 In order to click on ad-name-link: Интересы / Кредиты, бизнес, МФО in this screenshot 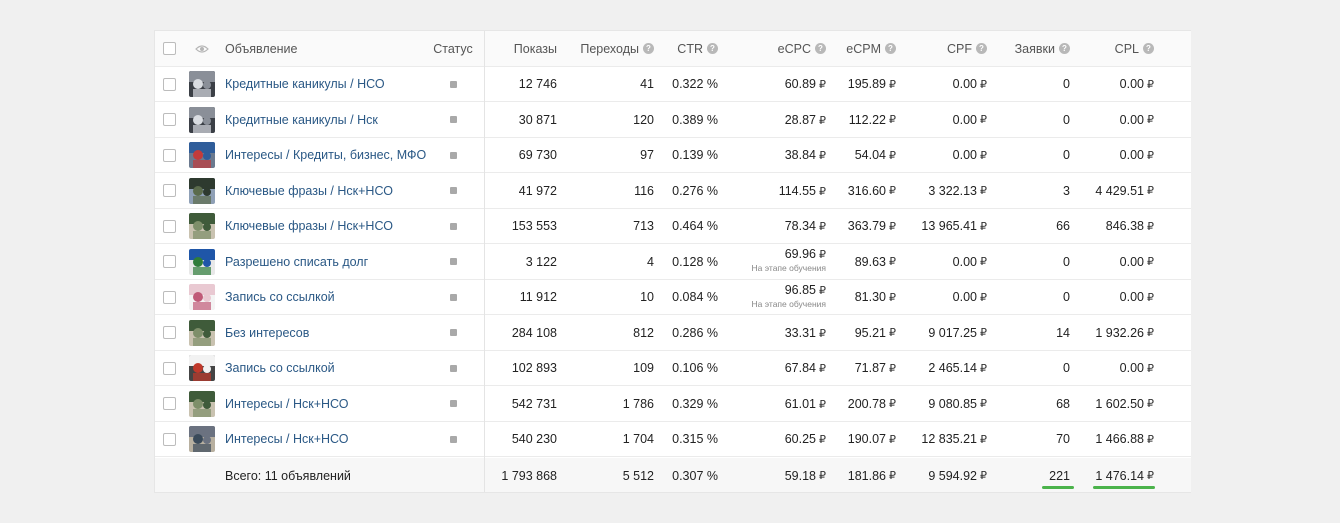, I will do `click(325, 155)`.